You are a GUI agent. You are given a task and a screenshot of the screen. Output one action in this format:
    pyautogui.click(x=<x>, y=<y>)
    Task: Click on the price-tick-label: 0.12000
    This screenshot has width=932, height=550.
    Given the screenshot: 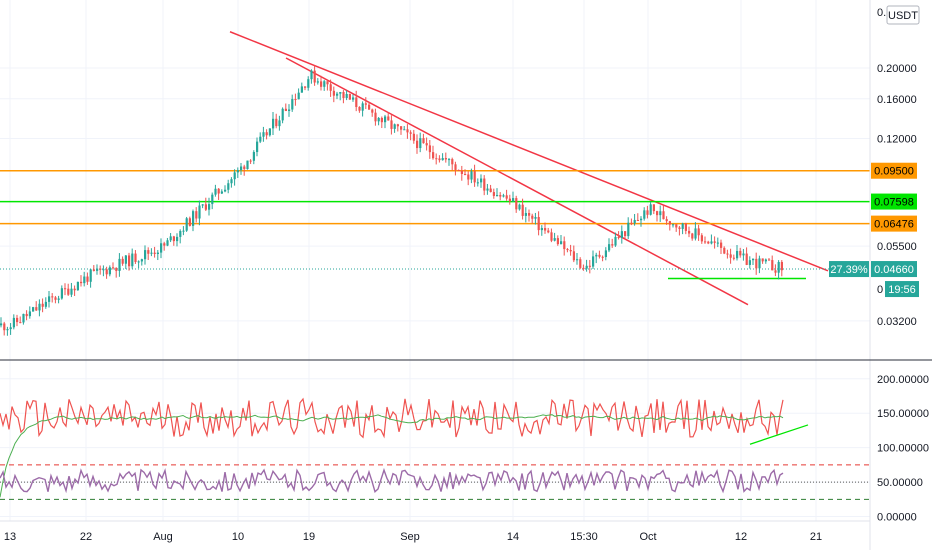 What is the action you would take?
    pyautogui.click(x=897, y=139)
    